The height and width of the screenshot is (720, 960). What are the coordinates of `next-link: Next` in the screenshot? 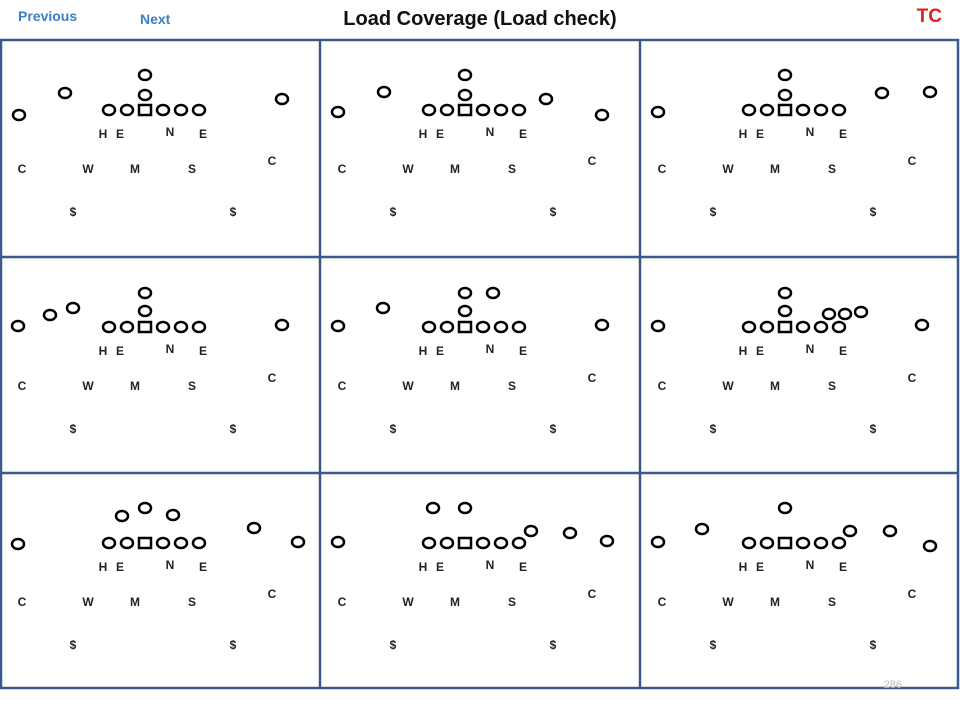 It's located at (155, 19).